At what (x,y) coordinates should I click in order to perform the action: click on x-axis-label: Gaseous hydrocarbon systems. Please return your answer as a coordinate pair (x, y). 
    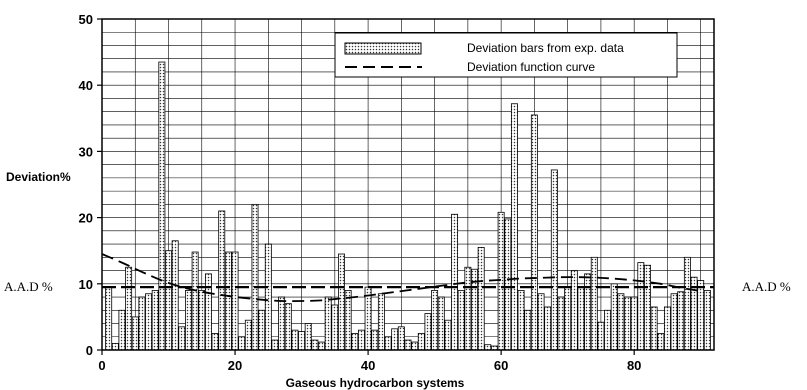
    Looking at the image, I should click on (375, 383).